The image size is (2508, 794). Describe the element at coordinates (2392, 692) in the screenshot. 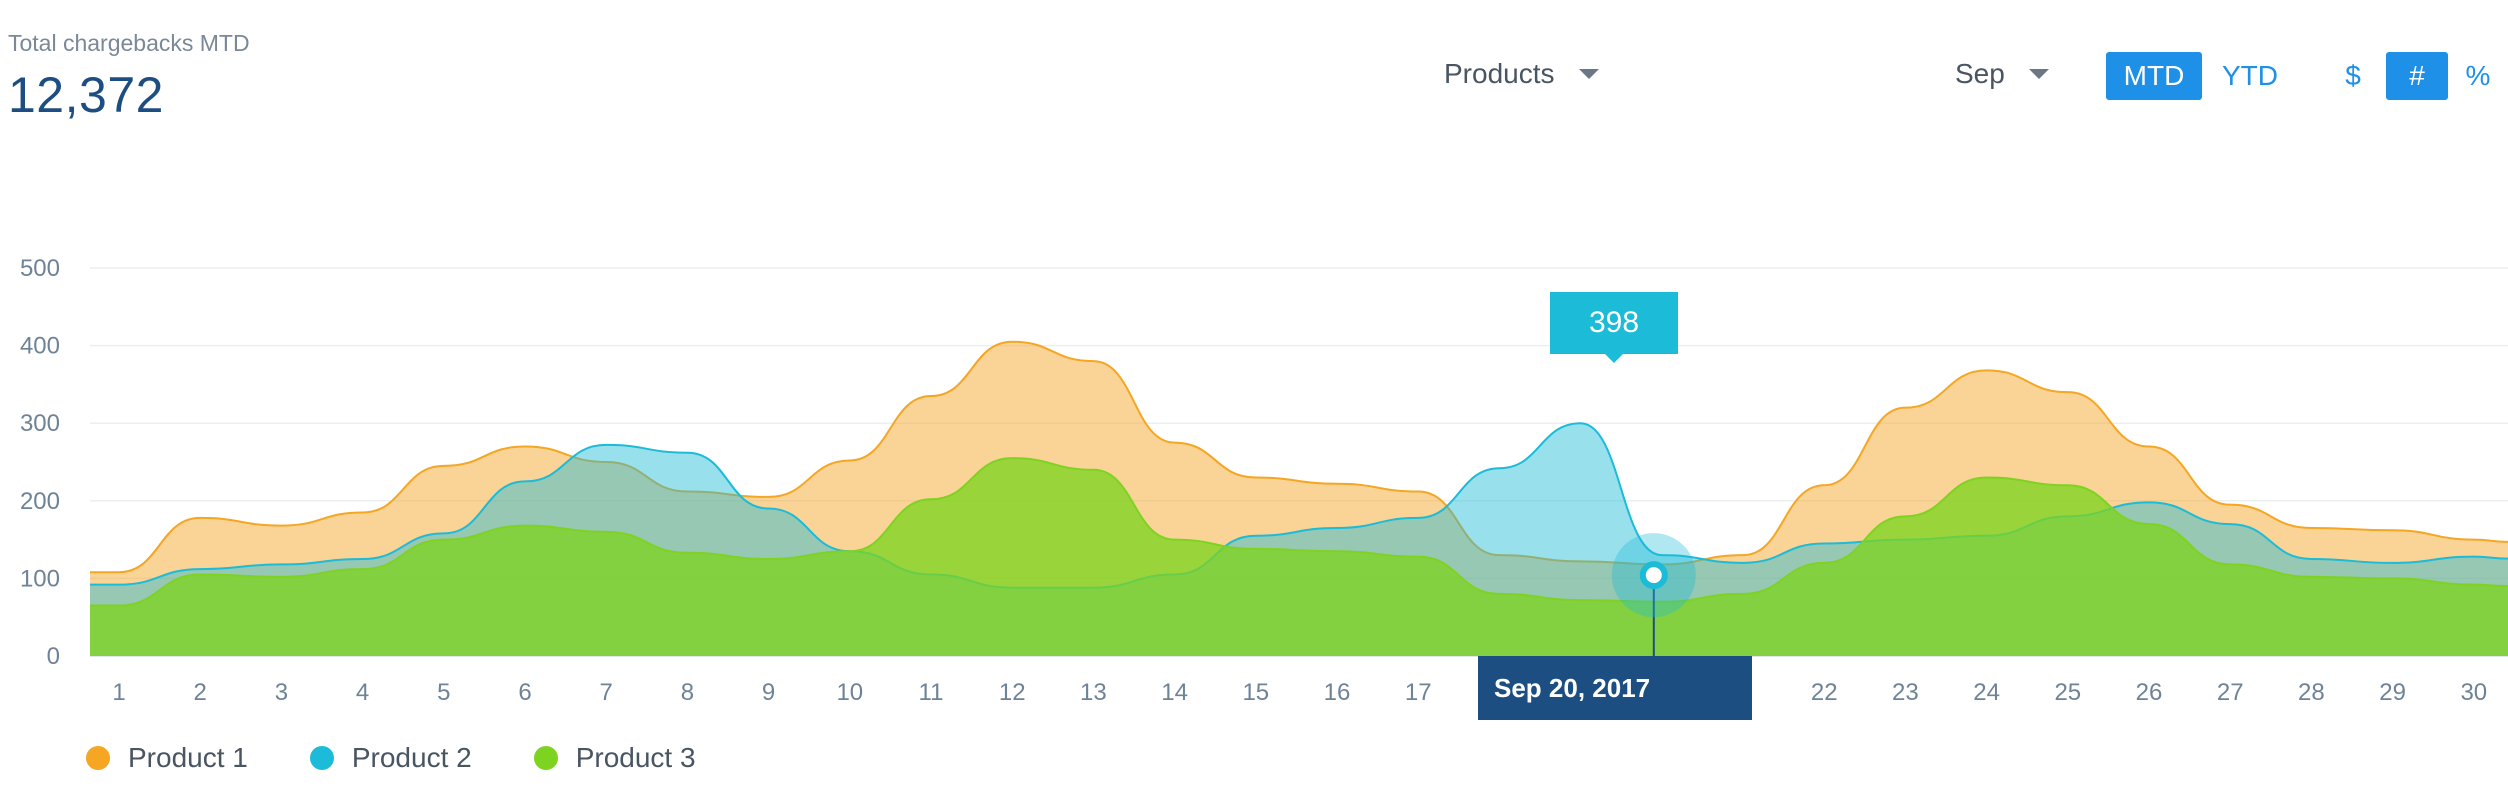

I see `x-tick-label: 29` at that location.